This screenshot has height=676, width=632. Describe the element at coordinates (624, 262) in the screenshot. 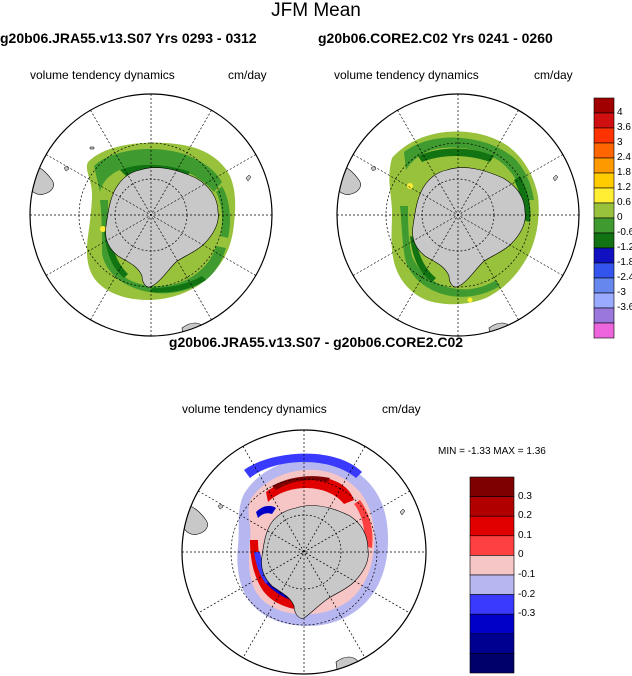

I see `top-colorbar-tick-label: -1.8` at that location.